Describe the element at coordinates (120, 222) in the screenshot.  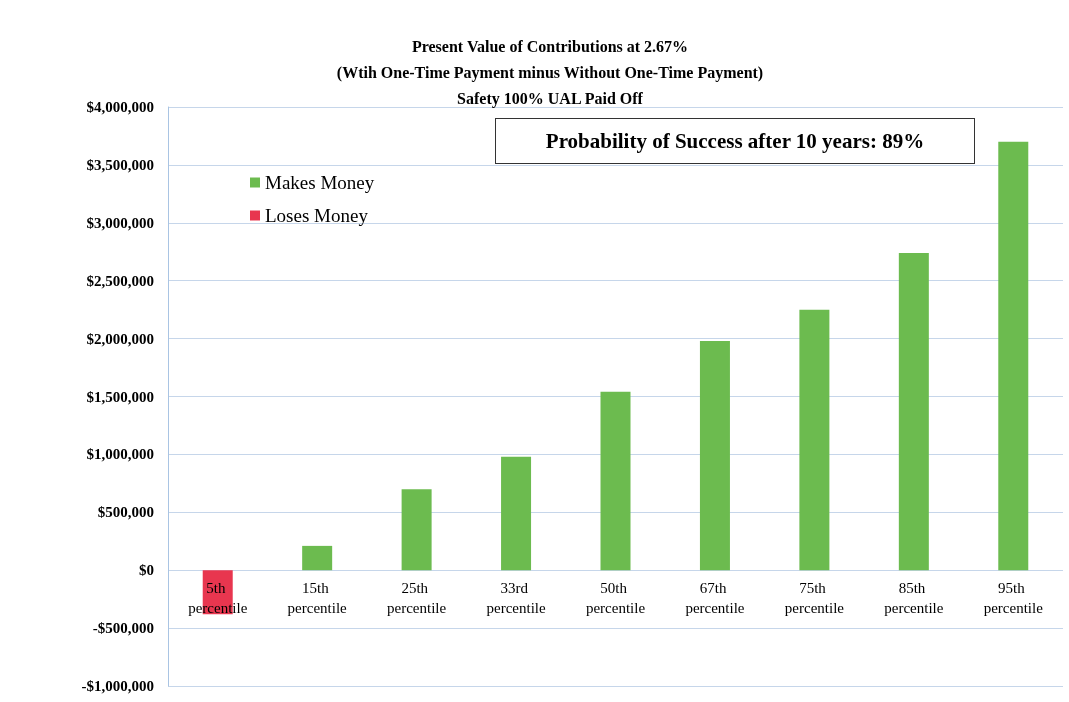
I see `y-tick-label: $3,000,000` at that location.